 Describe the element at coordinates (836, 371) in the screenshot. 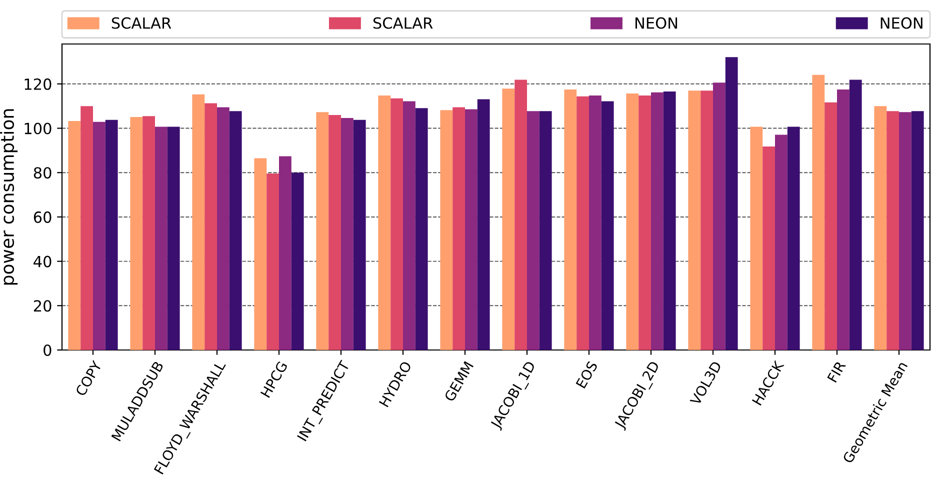

I see `x-tick-label: FIR` at that location.